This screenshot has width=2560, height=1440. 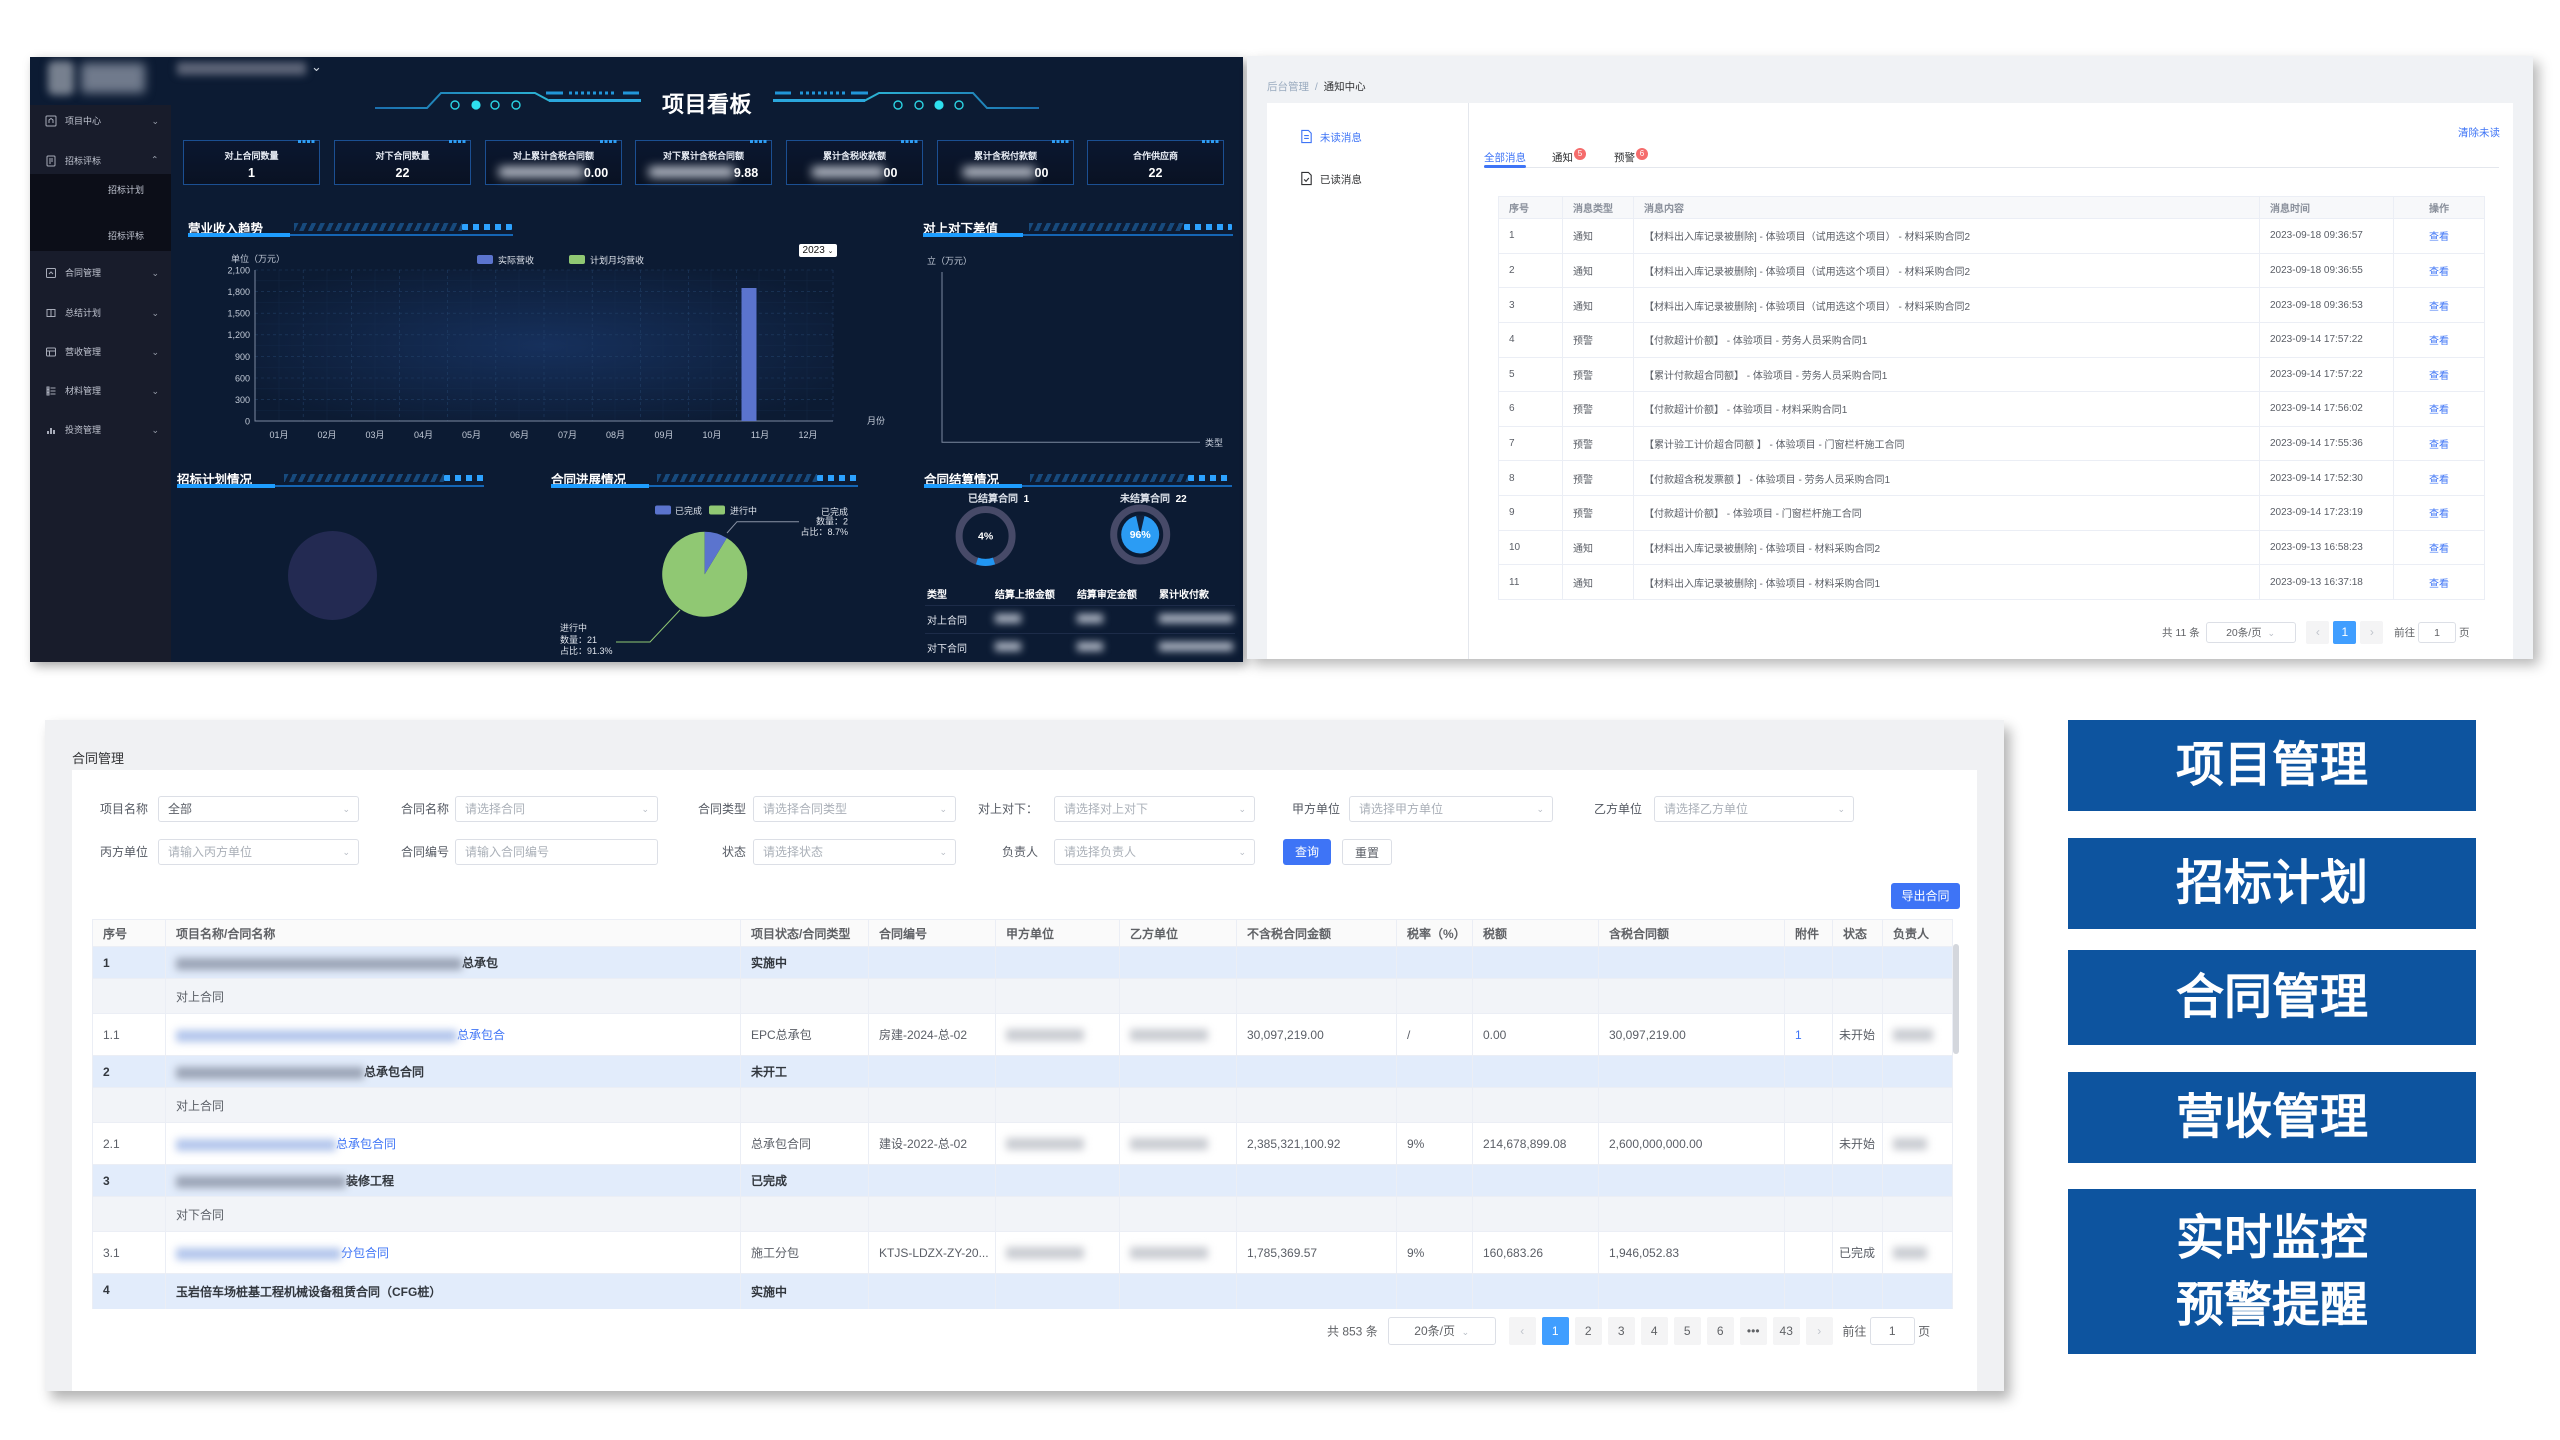 What do you see at coordinates (824, 531) in the screenshot?
I see `svg-text: 占比：8.7%` at bounding box center [824, 531].